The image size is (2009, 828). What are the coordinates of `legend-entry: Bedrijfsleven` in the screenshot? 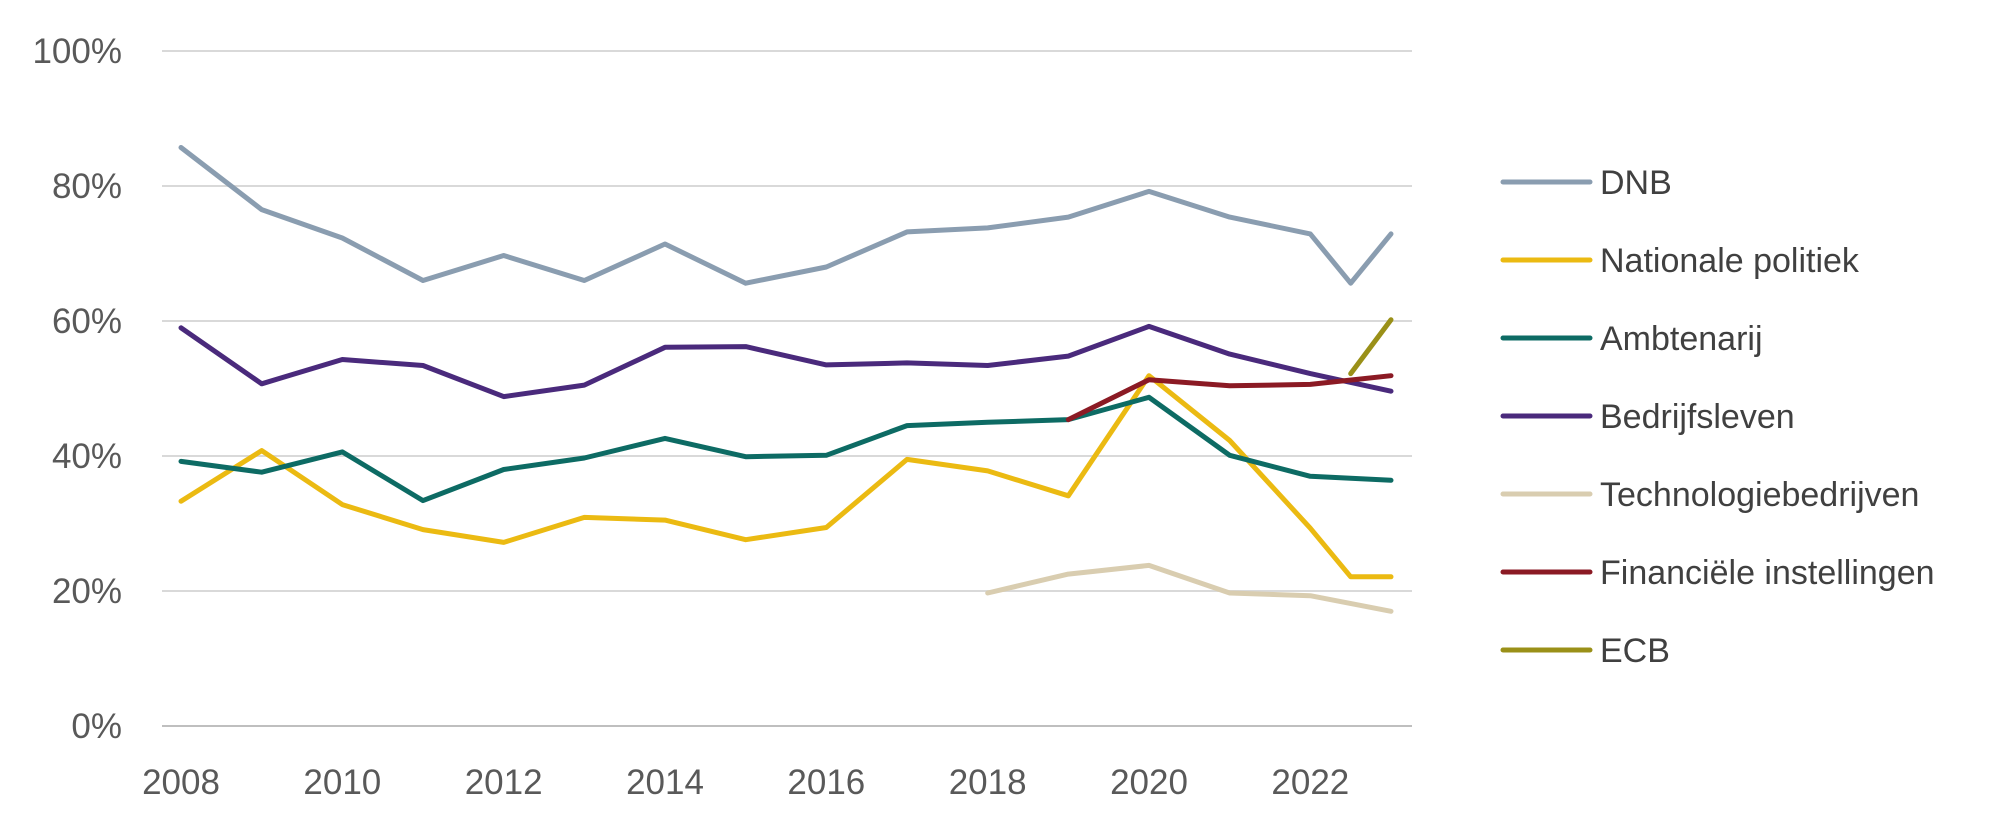 It's located at (1647, 417).